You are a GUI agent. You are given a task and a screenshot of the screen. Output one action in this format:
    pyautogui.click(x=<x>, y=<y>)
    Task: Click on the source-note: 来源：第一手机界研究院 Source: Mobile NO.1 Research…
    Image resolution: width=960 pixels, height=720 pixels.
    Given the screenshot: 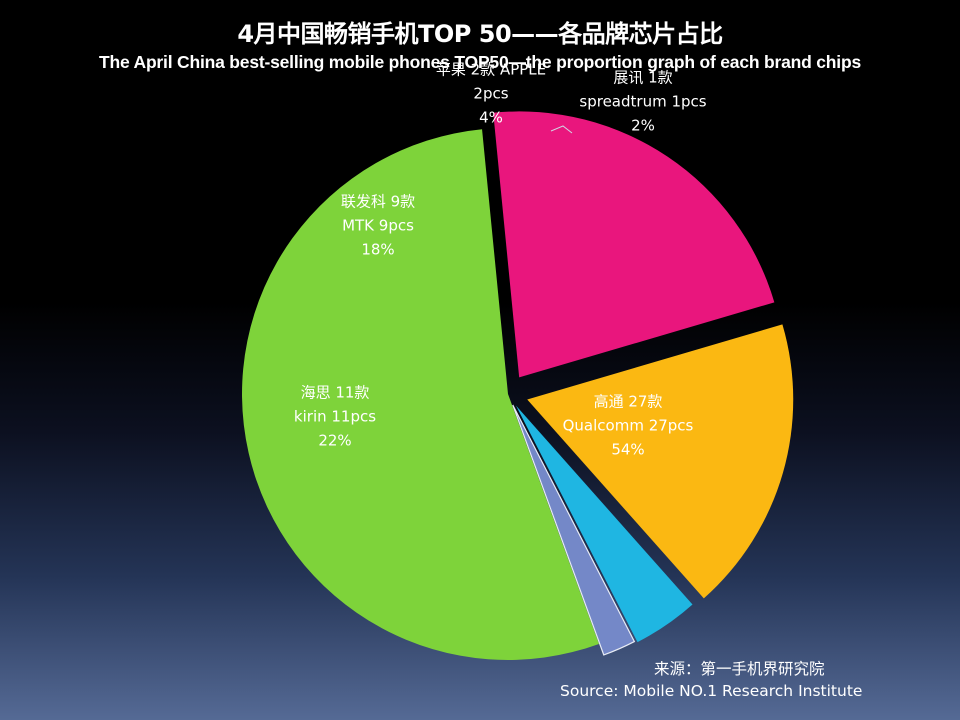 What is the action you would take?
    pyautogui.click(x=750, y=680)
    